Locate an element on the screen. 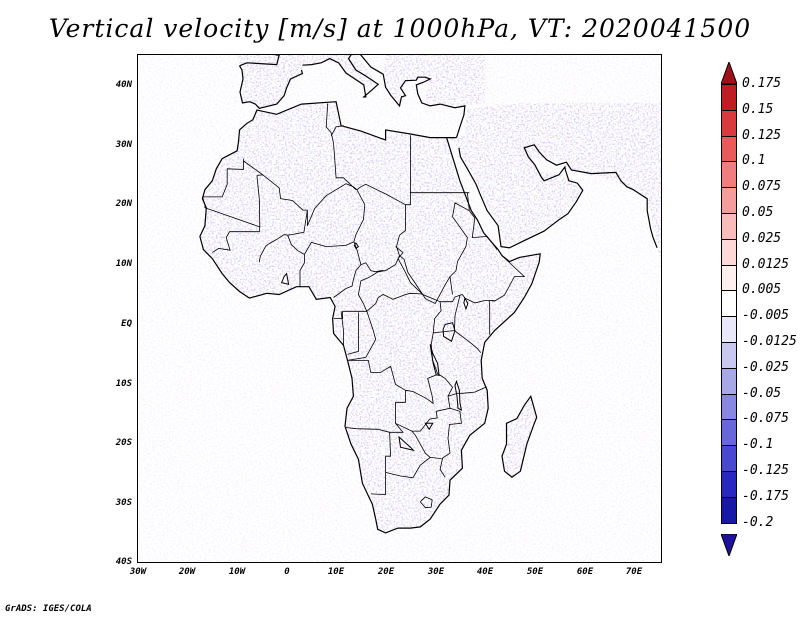 The height and width of the screenshot is (618, 800). colorbar-label: 0.175 is located at coordinates (762, 83).